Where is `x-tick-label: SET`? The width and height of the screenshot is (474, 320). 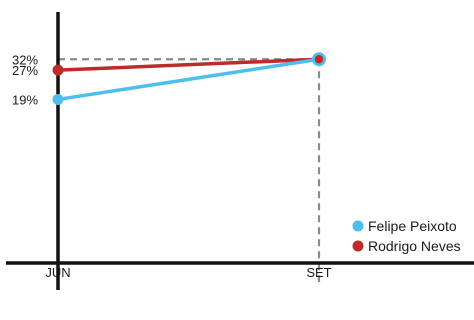
x-tick-label: SET is located at coordinates (318, 272).